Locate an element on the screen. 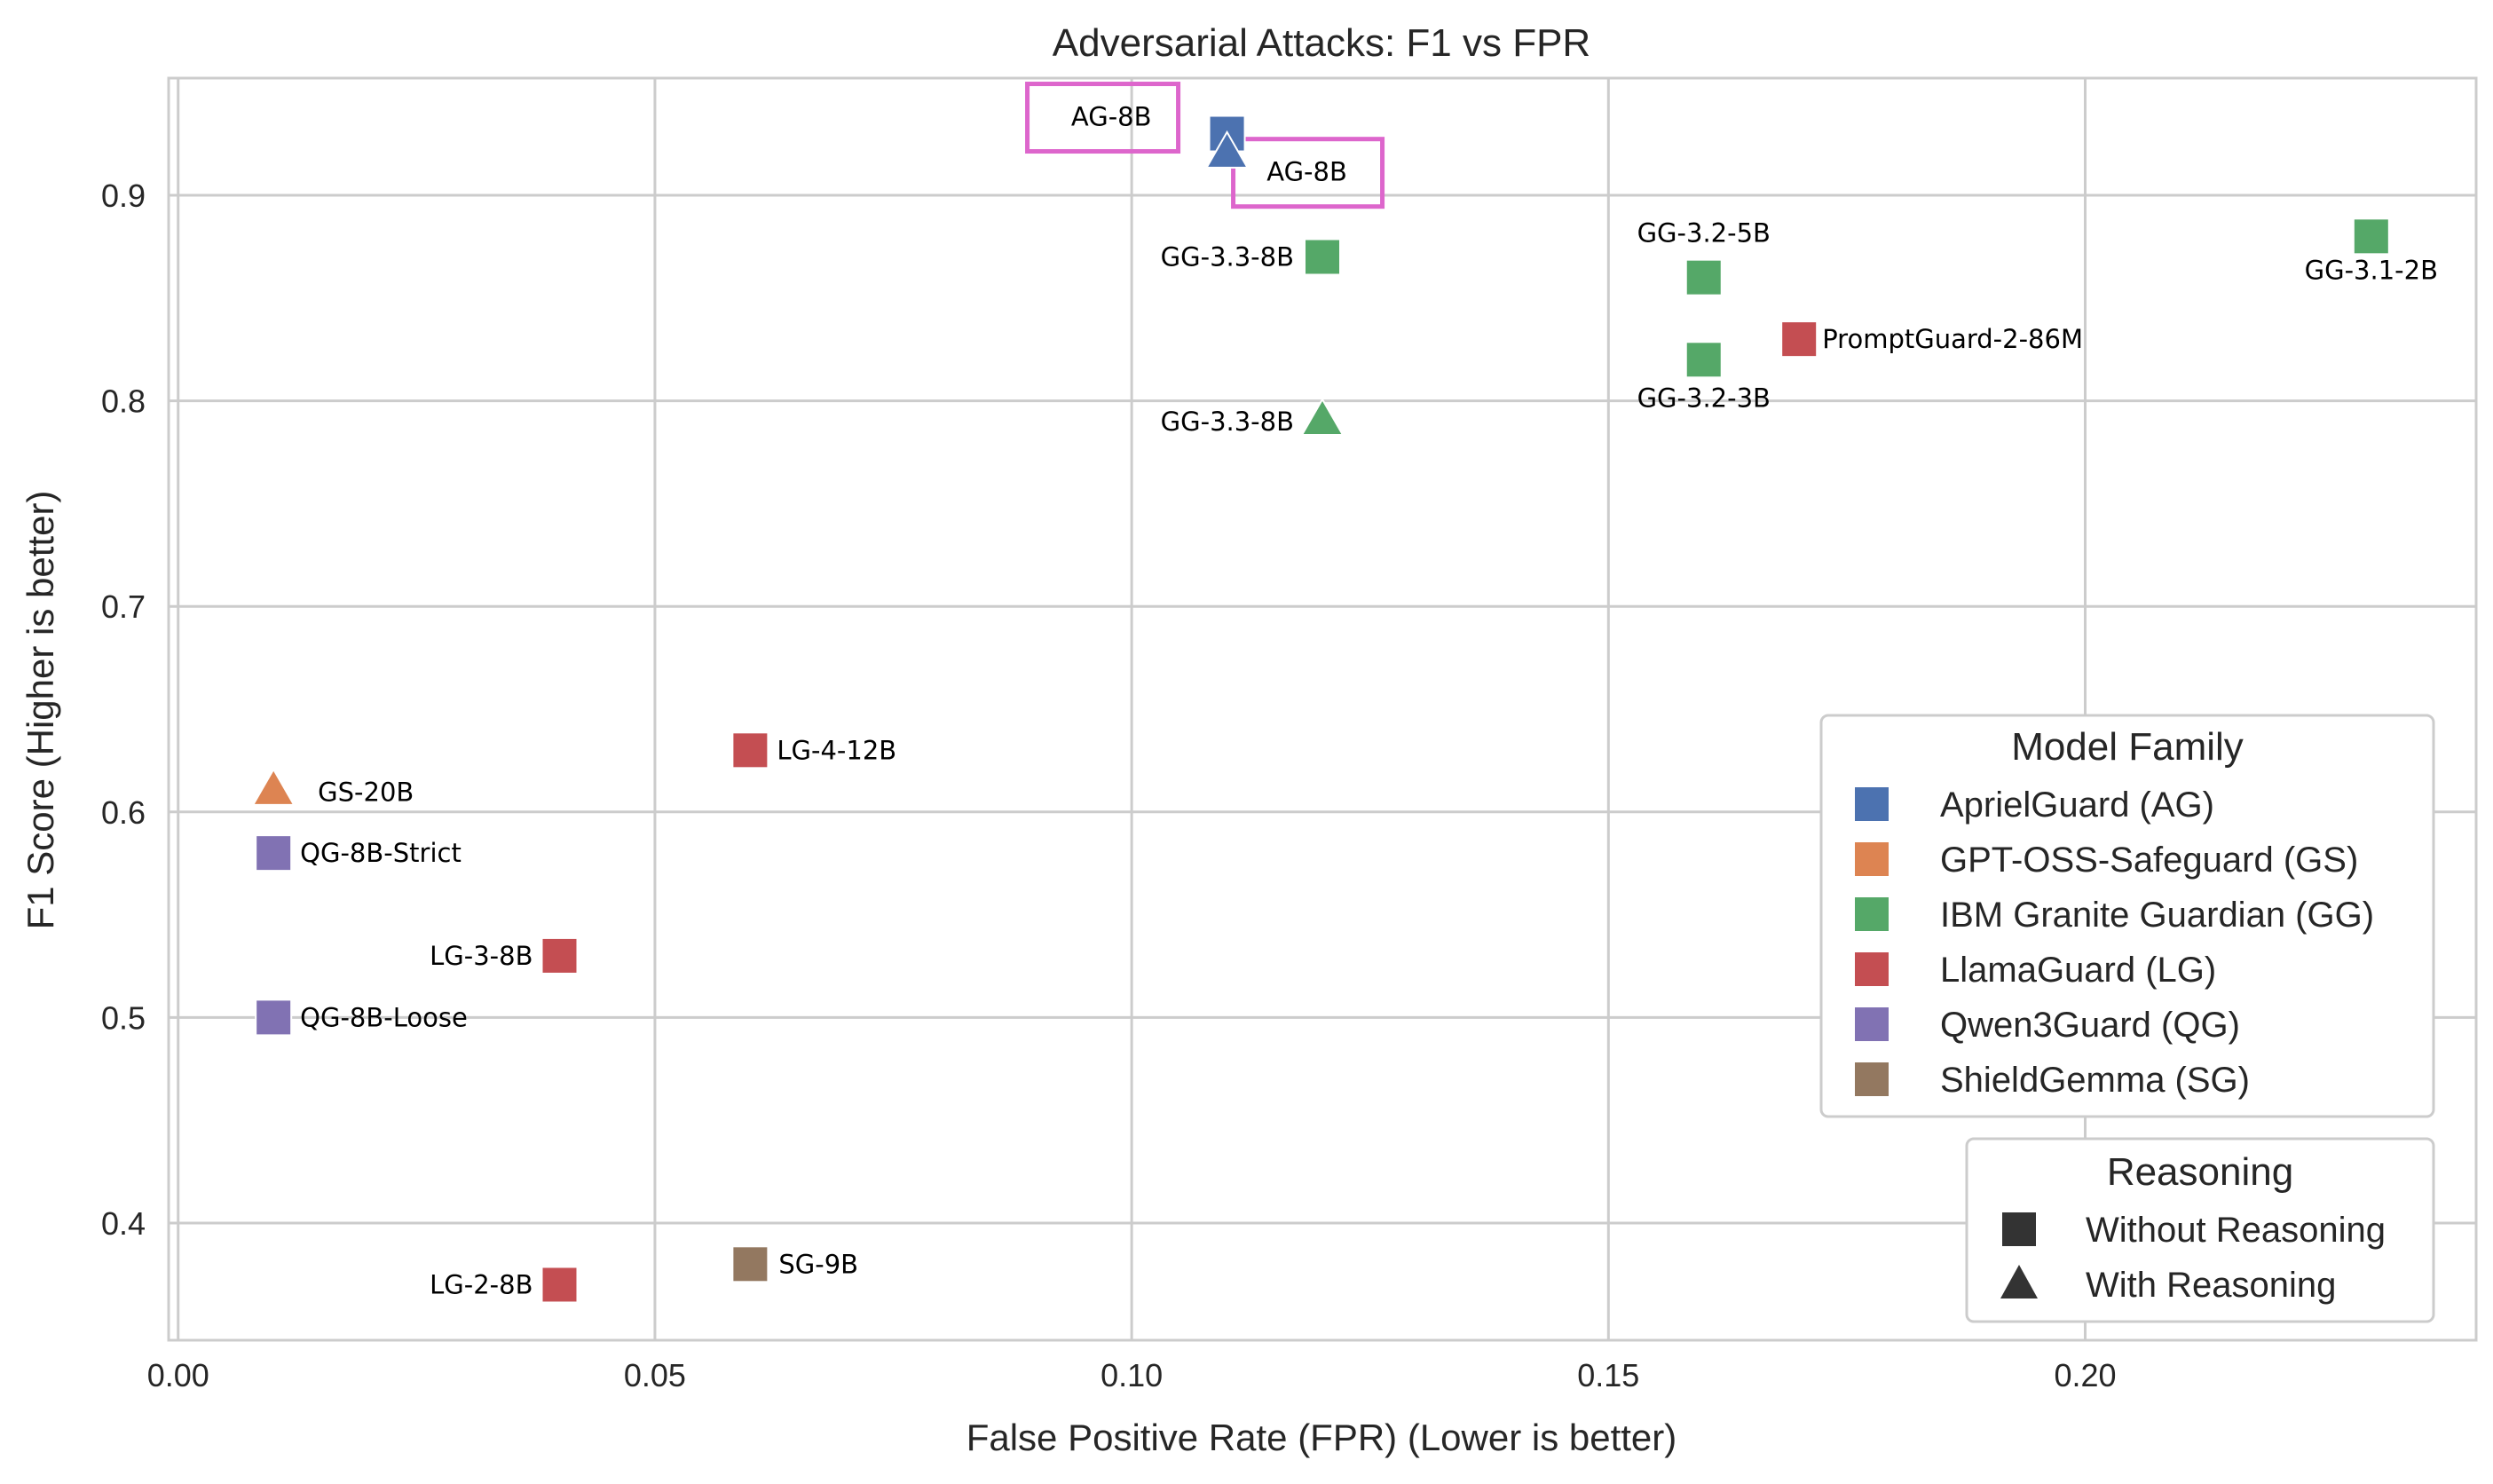 This screenshot has height=1484, width=2493. point-label: GG-3.2-5B is located at coordinates (1704, 234).